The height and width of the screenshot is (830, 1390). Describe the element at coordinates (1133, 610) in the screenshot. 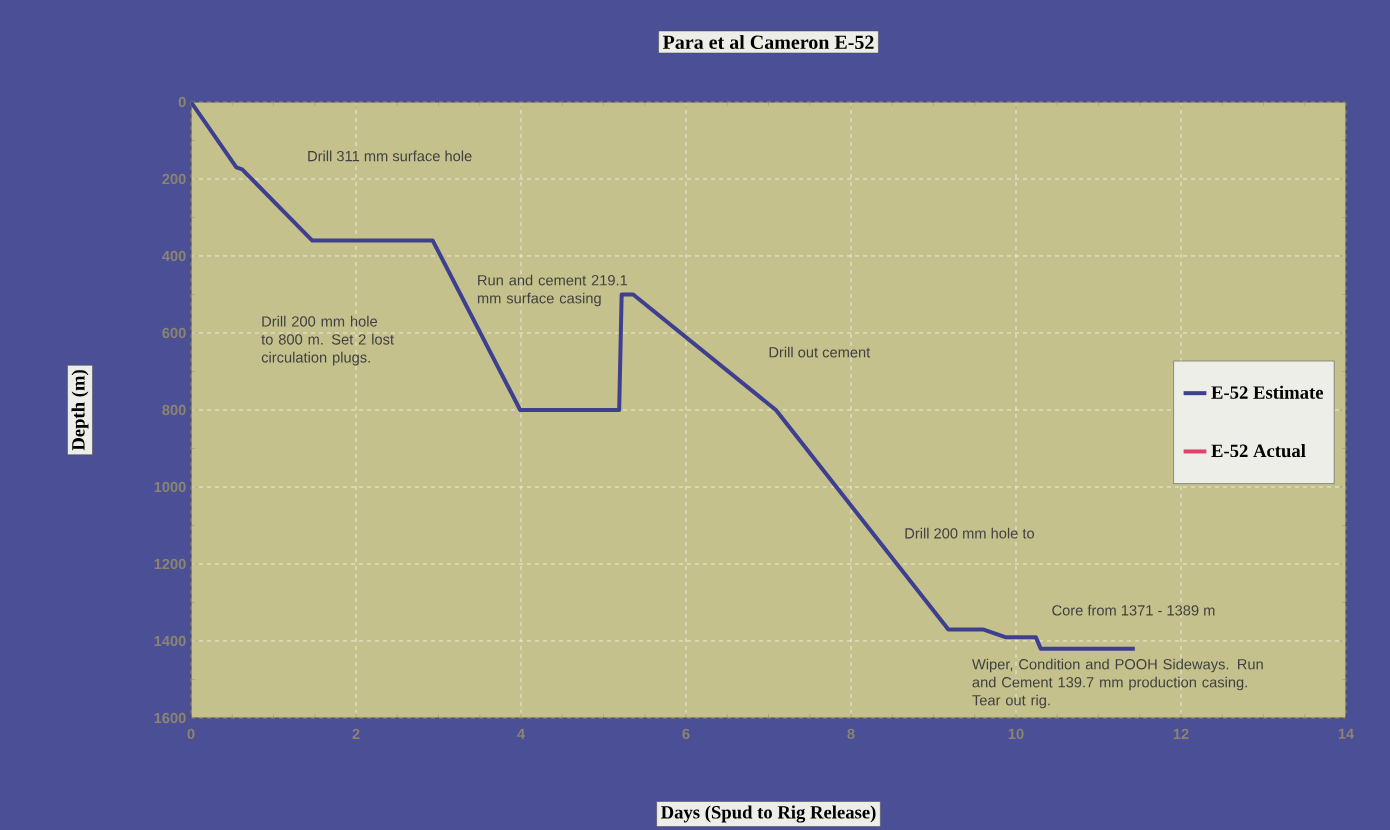

I see `annotation: Core from 1371 - 1389 m` at that location.